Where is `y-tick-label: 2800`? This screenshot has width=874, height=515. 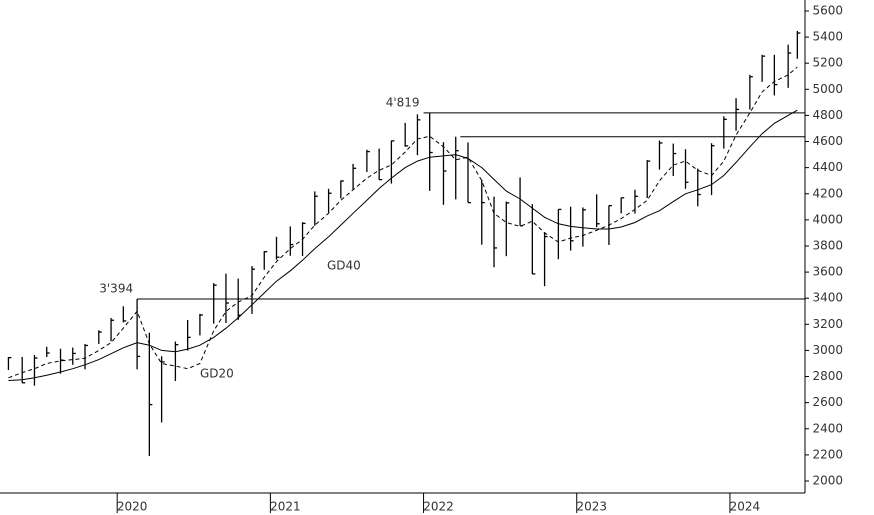
y-tick-label: 2800 is located at coordinates (827, 376).